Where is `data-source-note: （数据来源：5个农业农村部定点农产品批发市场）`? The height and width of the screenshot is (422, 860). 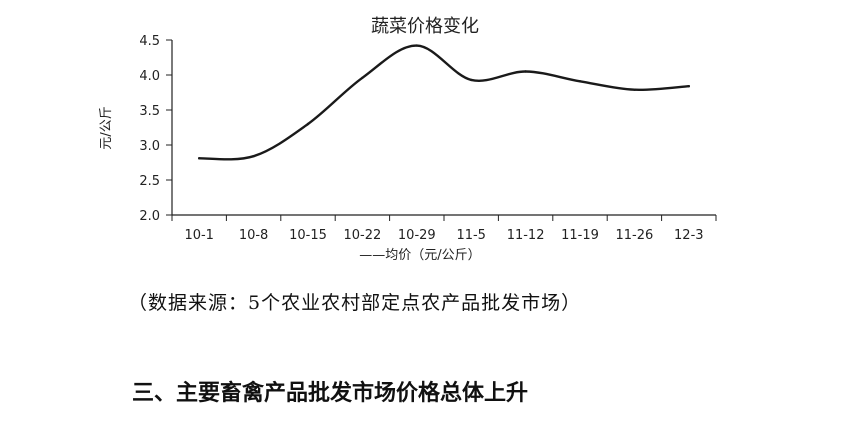
data-source-note: （数据来源：5个农业农村部定点农产品批发市场） is located at coordinates (355, 303).